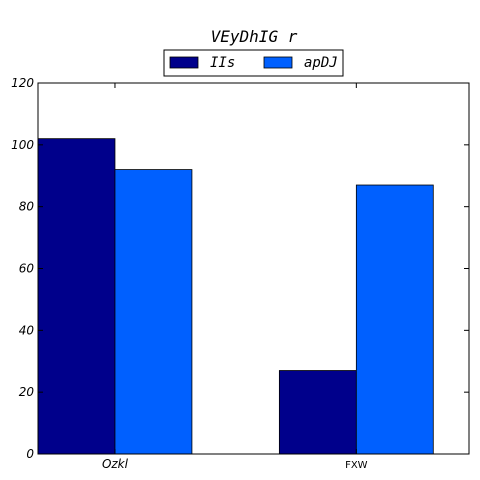 The image size is (480, 480). What do you see at coordinates (394, 319) in the screenshot?
I see `bar-apDJ-FXW` at bounding box center [394, 319].